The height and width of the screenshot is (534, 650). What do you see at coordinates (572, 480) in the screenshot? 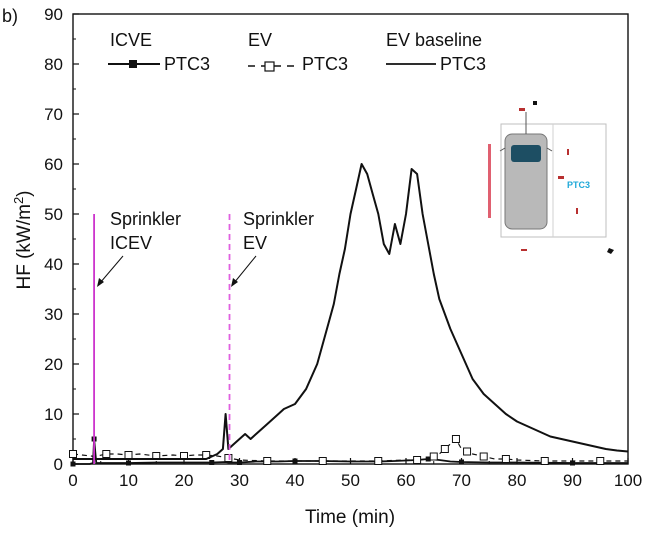
I see `x-tick-label: 90` at bounding box center [572, 480].